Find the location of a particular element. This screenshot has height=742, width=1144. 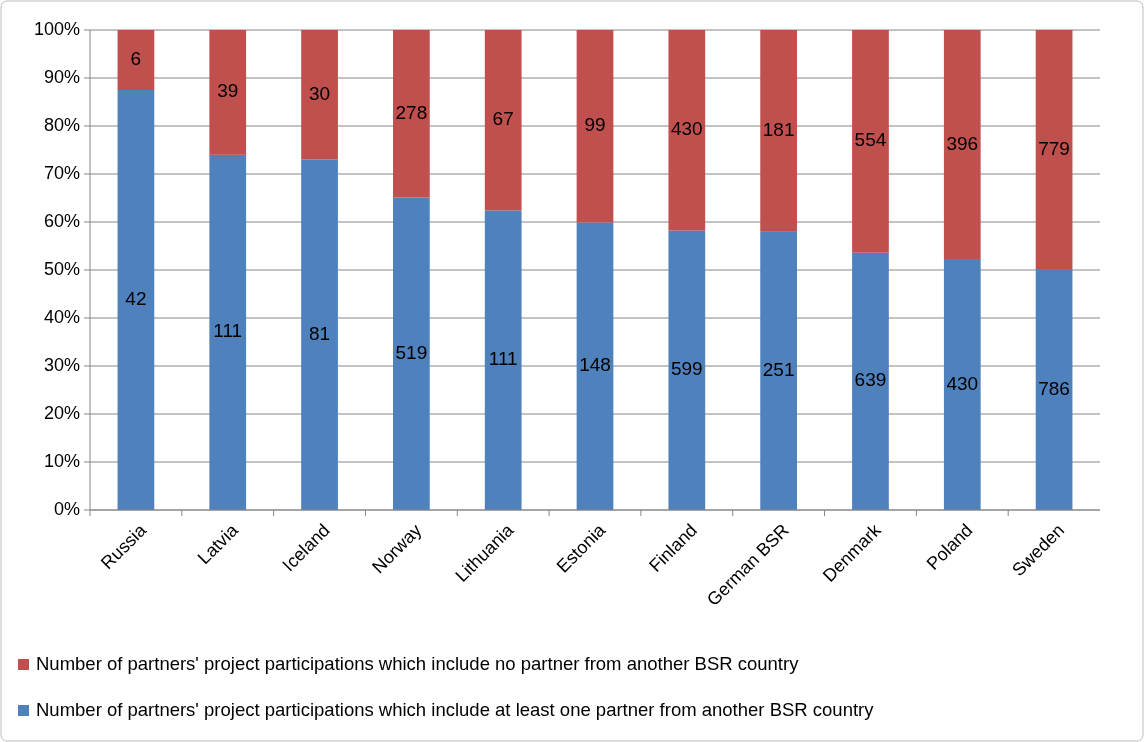

annotation: 779 is located at coordinates (1054, 148).